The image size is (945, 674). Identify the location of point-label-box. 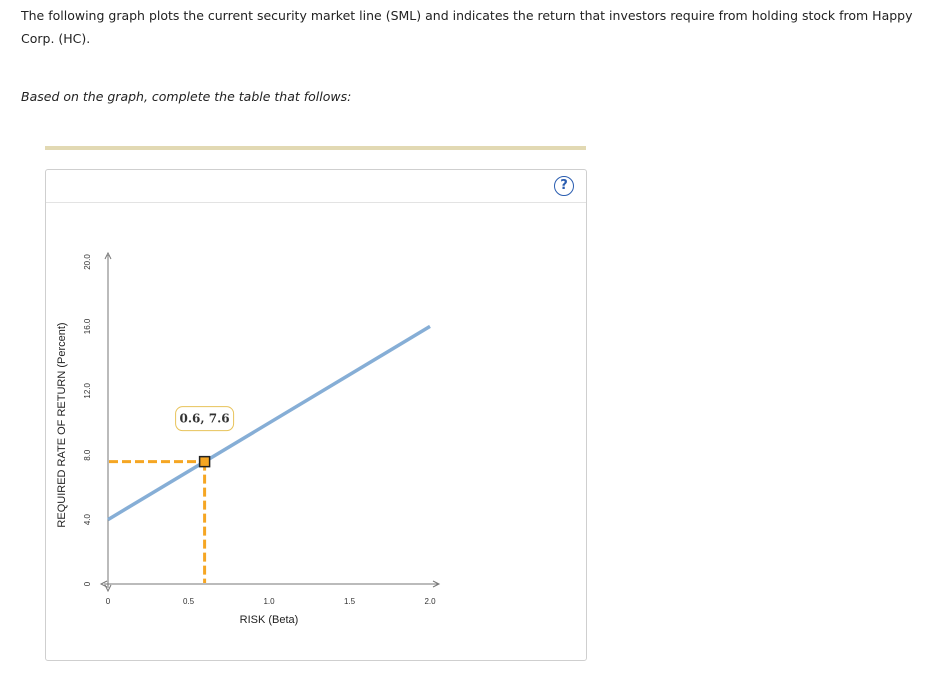
(205, 419).